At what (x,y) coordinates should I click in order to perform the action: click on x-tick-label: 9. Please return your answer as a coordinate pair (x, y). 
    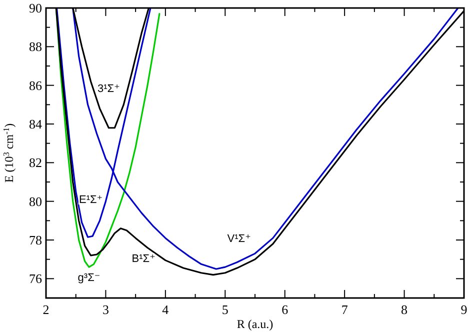
    Looking at the image, I should click on (464, 309).